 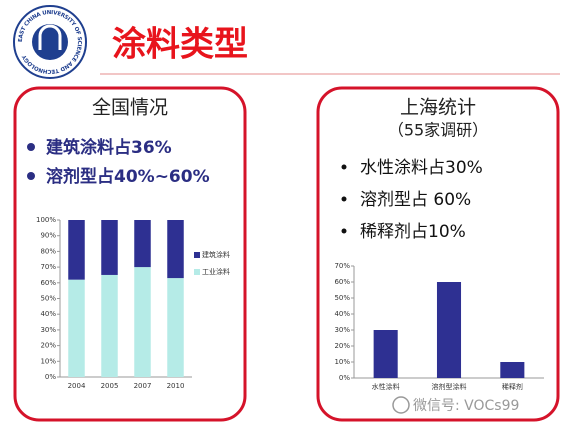 What do you see at coordinates (46, 220) in the screenshot?
I see `y-tick-label: 100%` at bounding box center [46, 220].